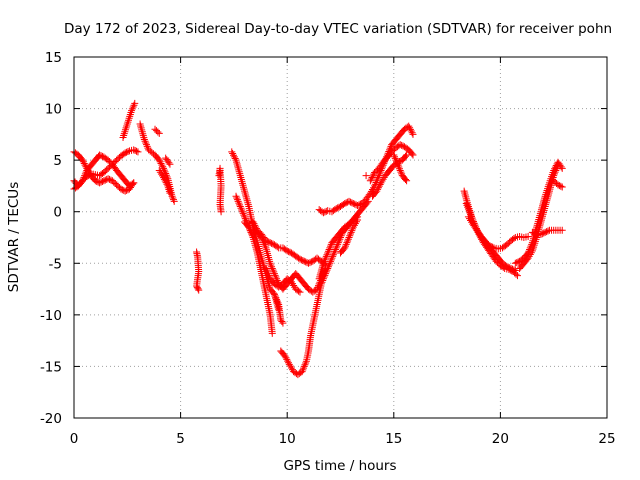 Image resolution: width=640 pixels, height=480 pixels. Describe the element at coordinates (51, 238) in the screenshot. I see `y-tick-labels: -20 -15 -10 -5 0 5 10 15` at that location.